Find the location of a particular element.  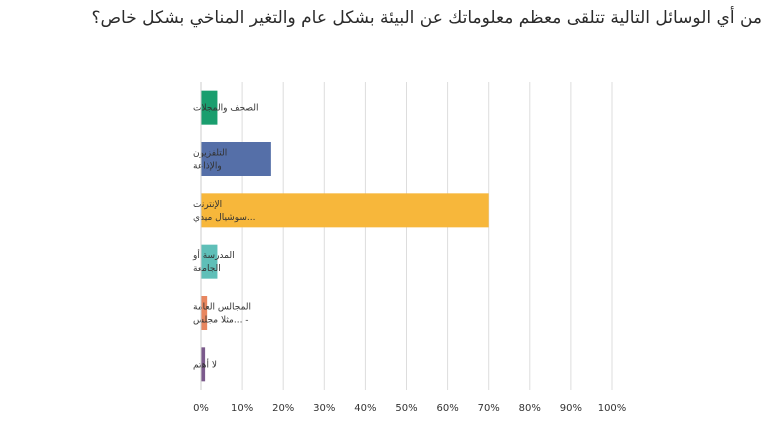

category-label: ...سوشيال ميدي is located at coordinates (224, 218).